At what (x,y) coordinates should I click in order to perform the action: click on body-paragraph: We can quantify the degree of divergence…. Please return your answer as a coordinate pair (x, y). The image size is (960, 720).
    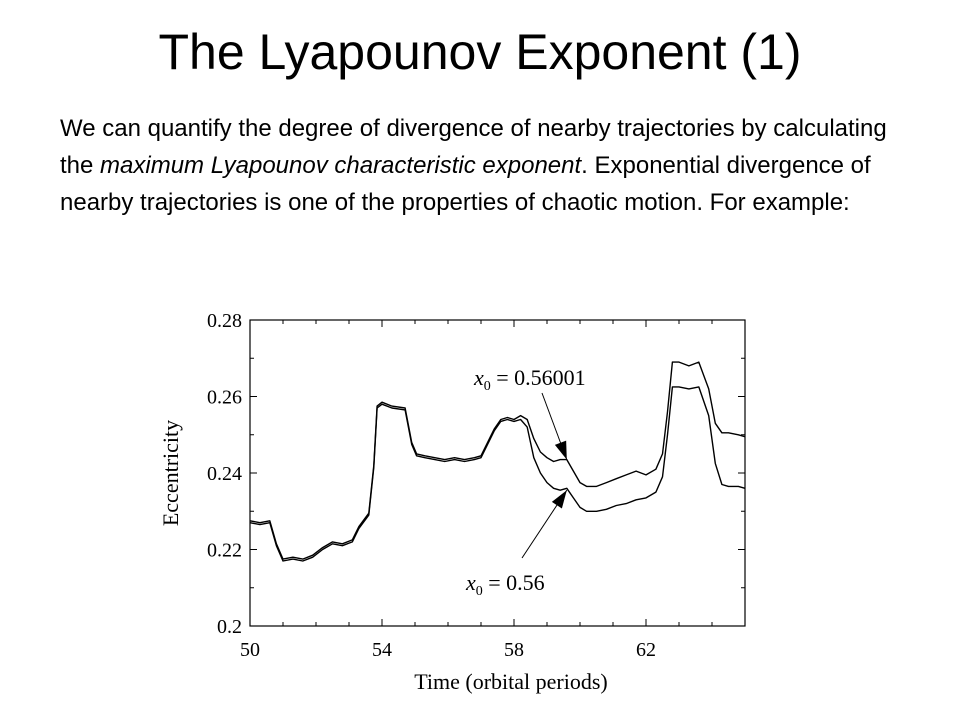
    Looking at the image, I should click on (480, 165).